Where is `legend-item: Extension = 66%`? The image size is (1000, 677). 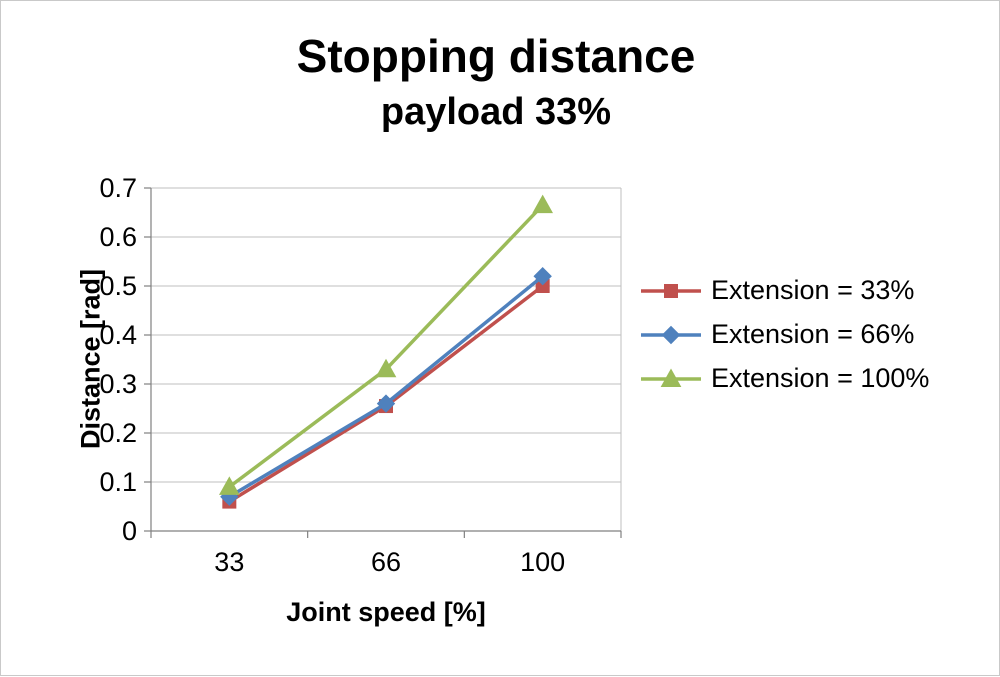 legend-item: Extension = 66% is located at coordinates (784, 334).